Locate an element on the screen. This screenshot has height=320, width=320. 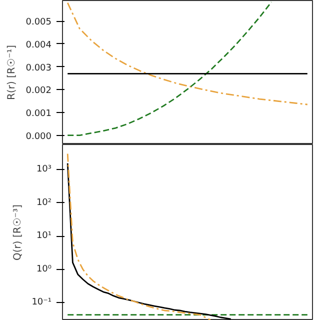
y-tick-label: 0.003 is located at coordinates (39, 68).